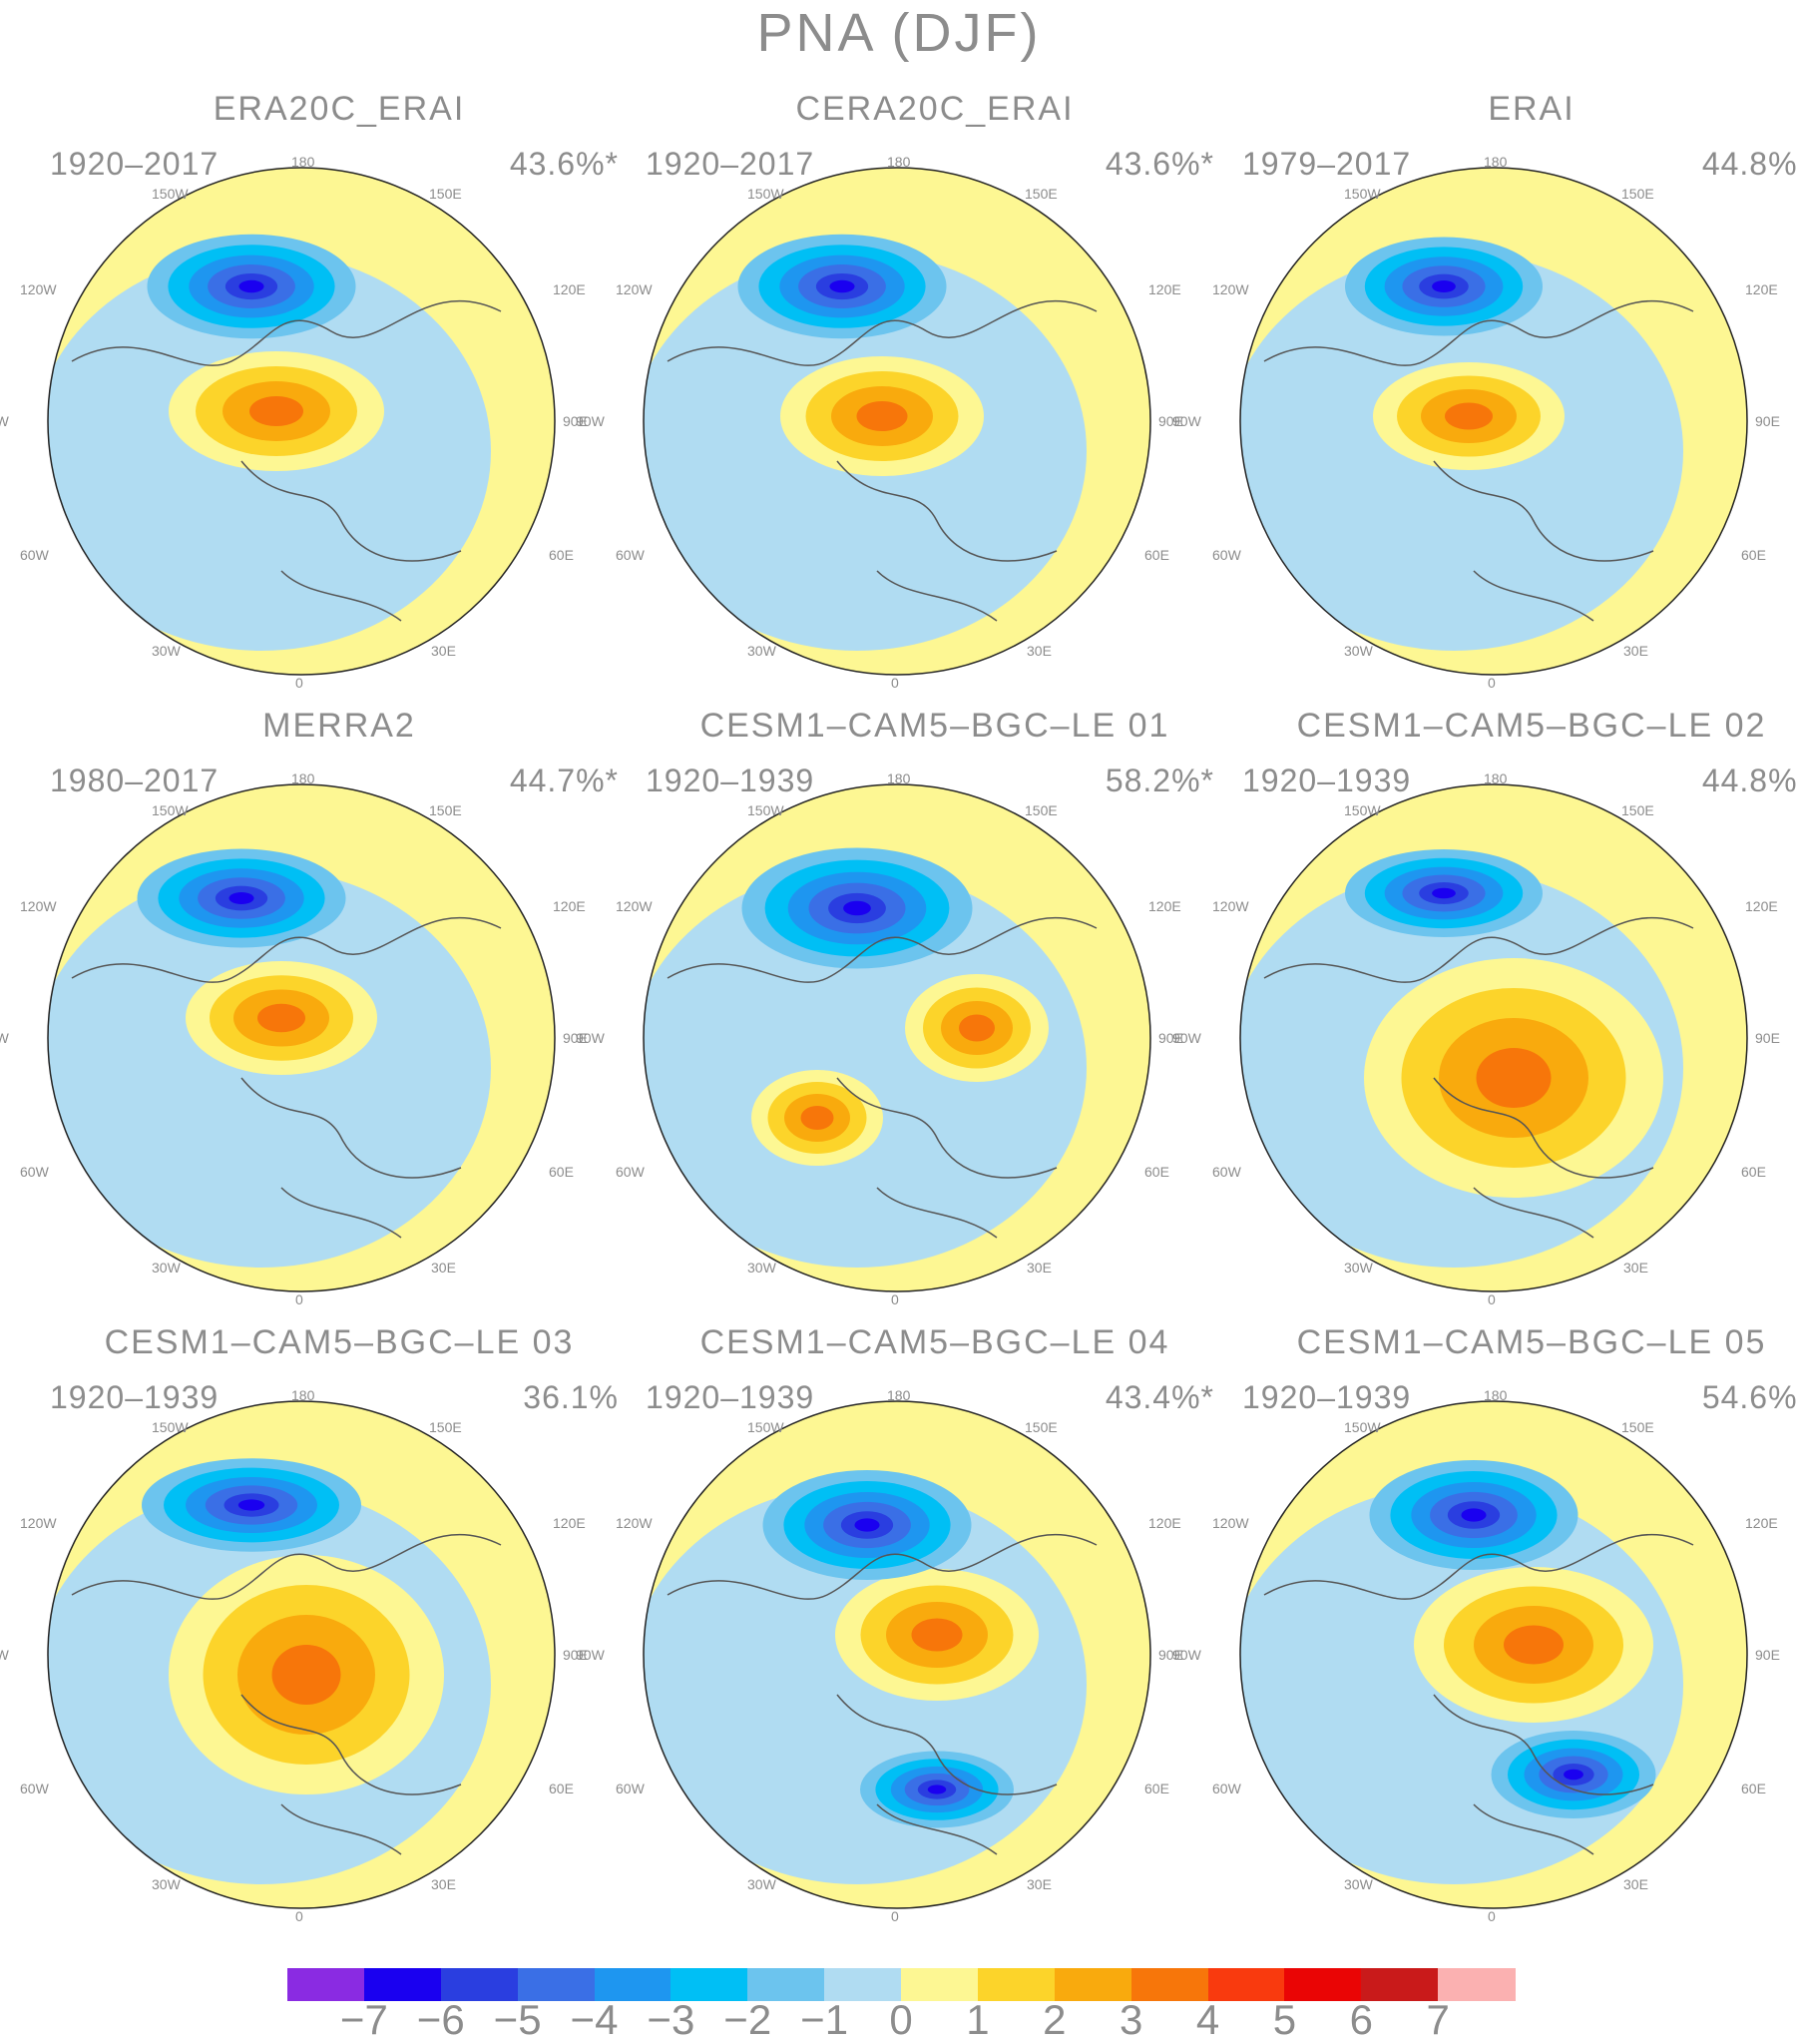  What do you see at coordinates (824, 2019) in the screenshot?
I see `colorbar-tick-label: −1` at bounding box center [824, 2019].